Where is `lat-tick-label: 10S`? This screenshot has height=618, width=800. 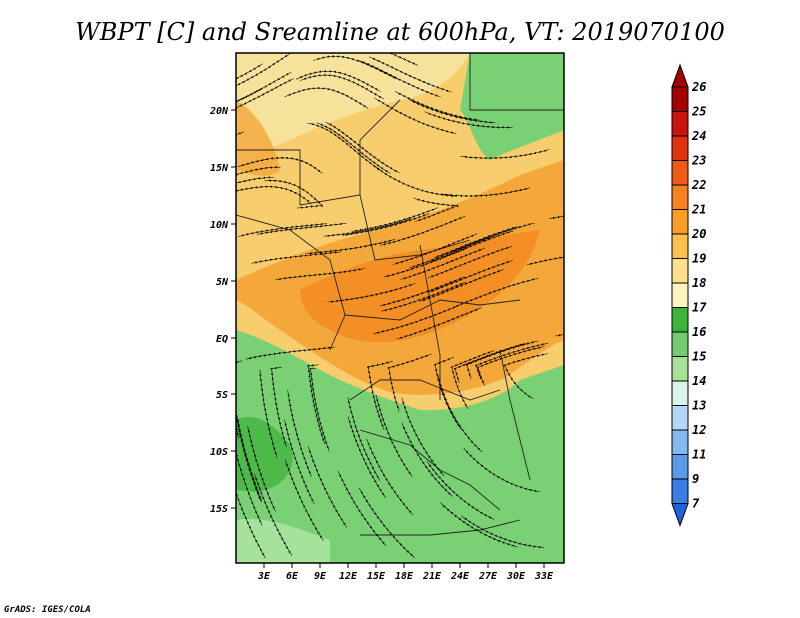
lat-tick-label: 10S is located at coordinates (219, 452).